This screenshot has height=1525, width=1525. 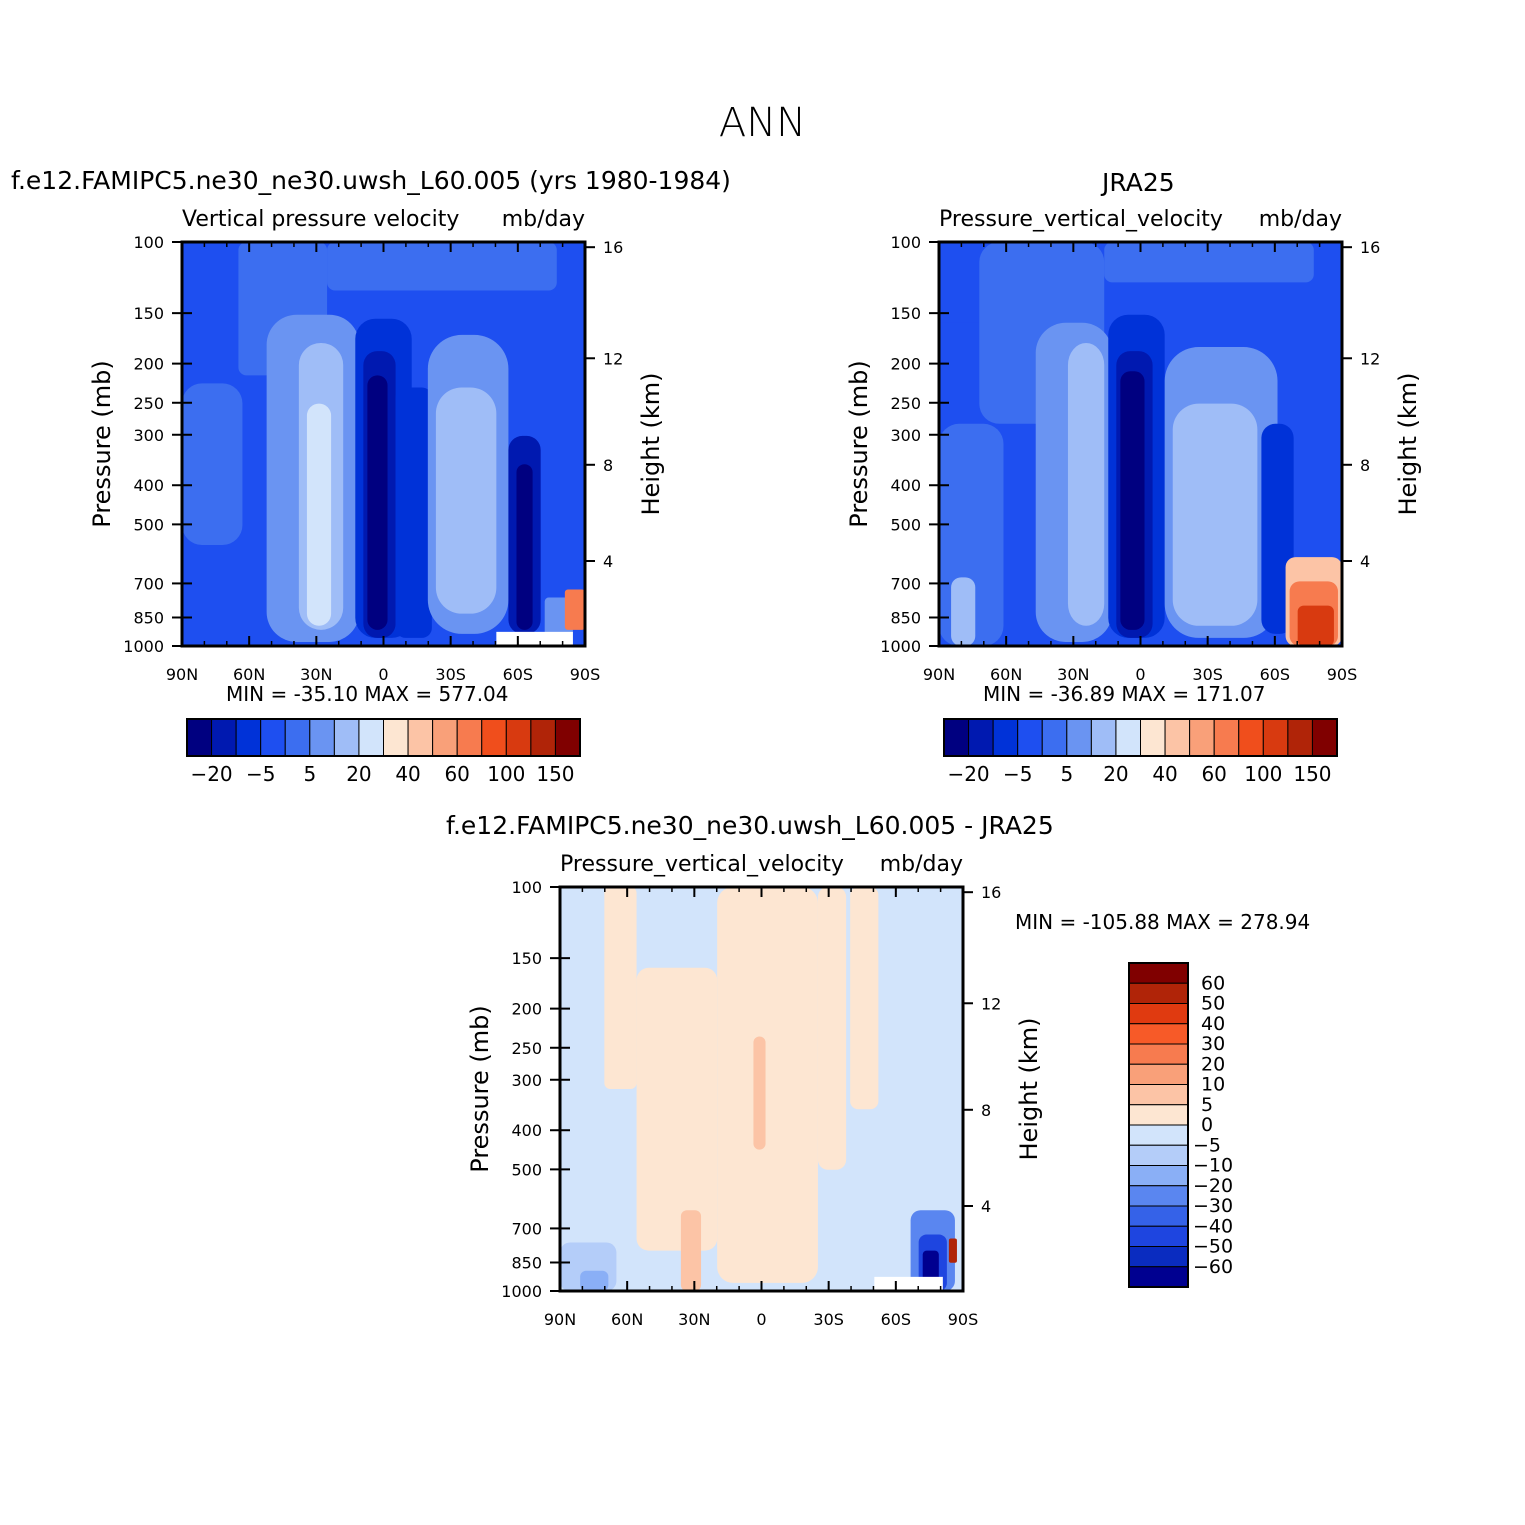 What do you see at coordinates (1213, 1166) in the screenshot?
I see `colorbar-label: −10` at bounding box center [1213, 1166].